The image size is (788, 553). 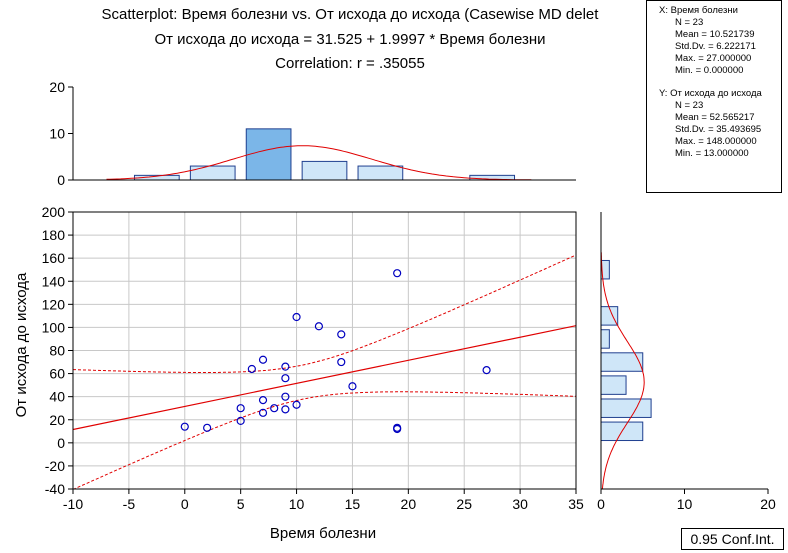 What do you see at coordinates (712, 153) in the screenshot?
I see `y-min: Min. = 13.000000` at bounding box center [712, 153].